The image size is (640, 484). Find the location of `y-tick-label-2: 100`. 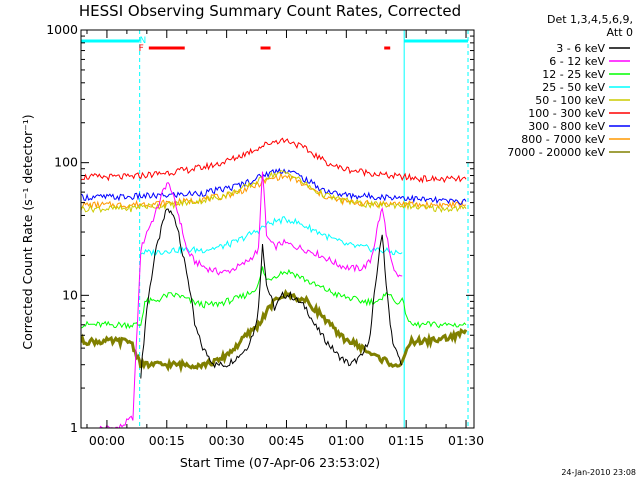

y-tick-label-2: 100 is located at coordinates (66, 162).